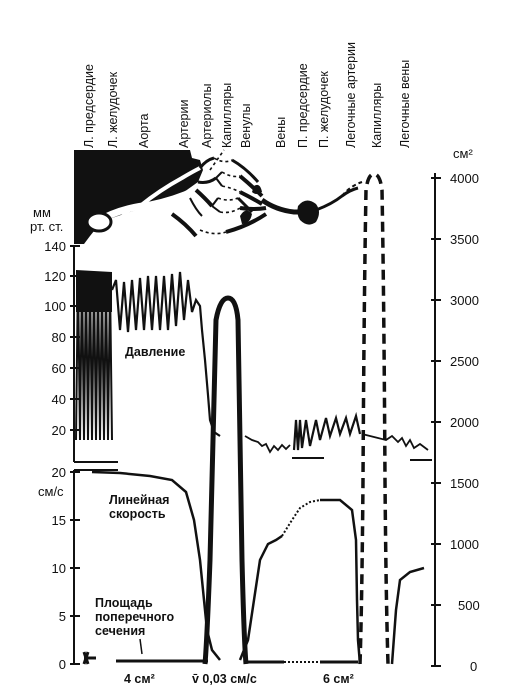 This screenshot has width=508, height=693. What do you see at coordinates (62, 664) in the screenshot?
I see `velocity-tick-0: 0` at bounding box center [62, 664].